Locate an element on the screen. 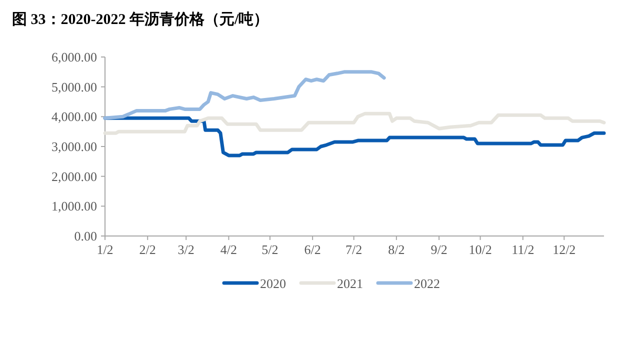 This screenshot has width=635, height=347. x-tick-label: 7/2 is located at coordinates (354, 249).